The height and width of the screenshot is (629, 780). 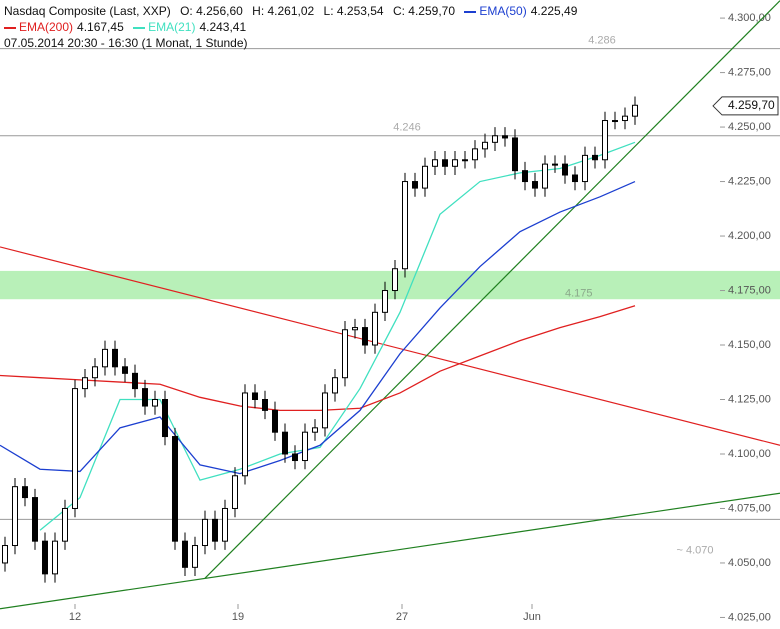 I want to click on y-tick-label: 4.050,00, so click(x=749, y=563).